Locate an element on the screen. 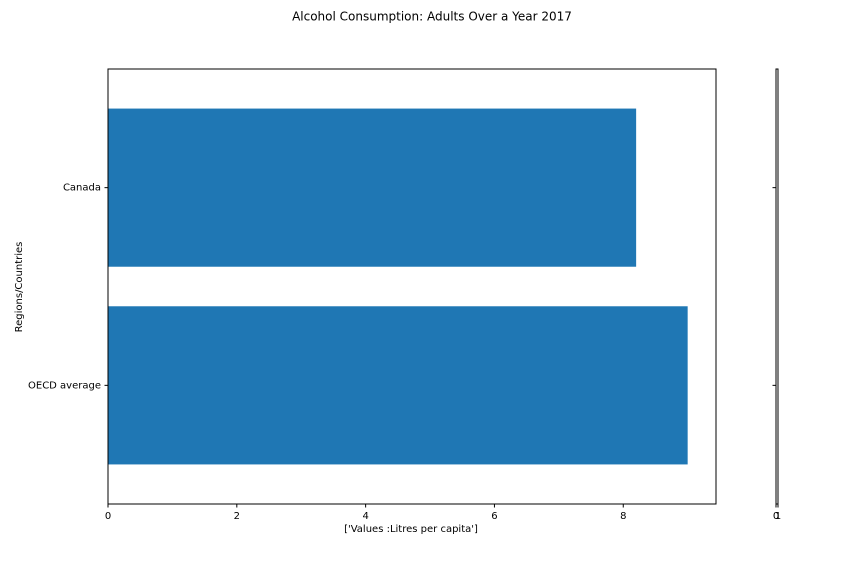 Image resolution: width=864 pixels, height=576 pixels. plot-frame is located at coordinates (777, 286).